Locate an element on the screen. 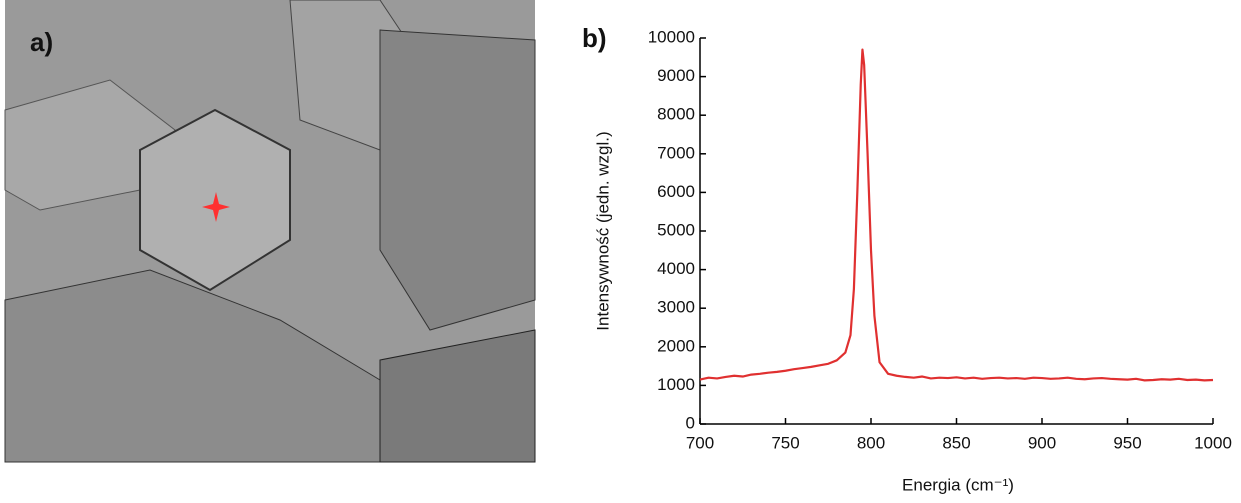 The width and height of the screenshot is (1241, 503). y-tick-label: 4000 is located at coordinates (676, 268).